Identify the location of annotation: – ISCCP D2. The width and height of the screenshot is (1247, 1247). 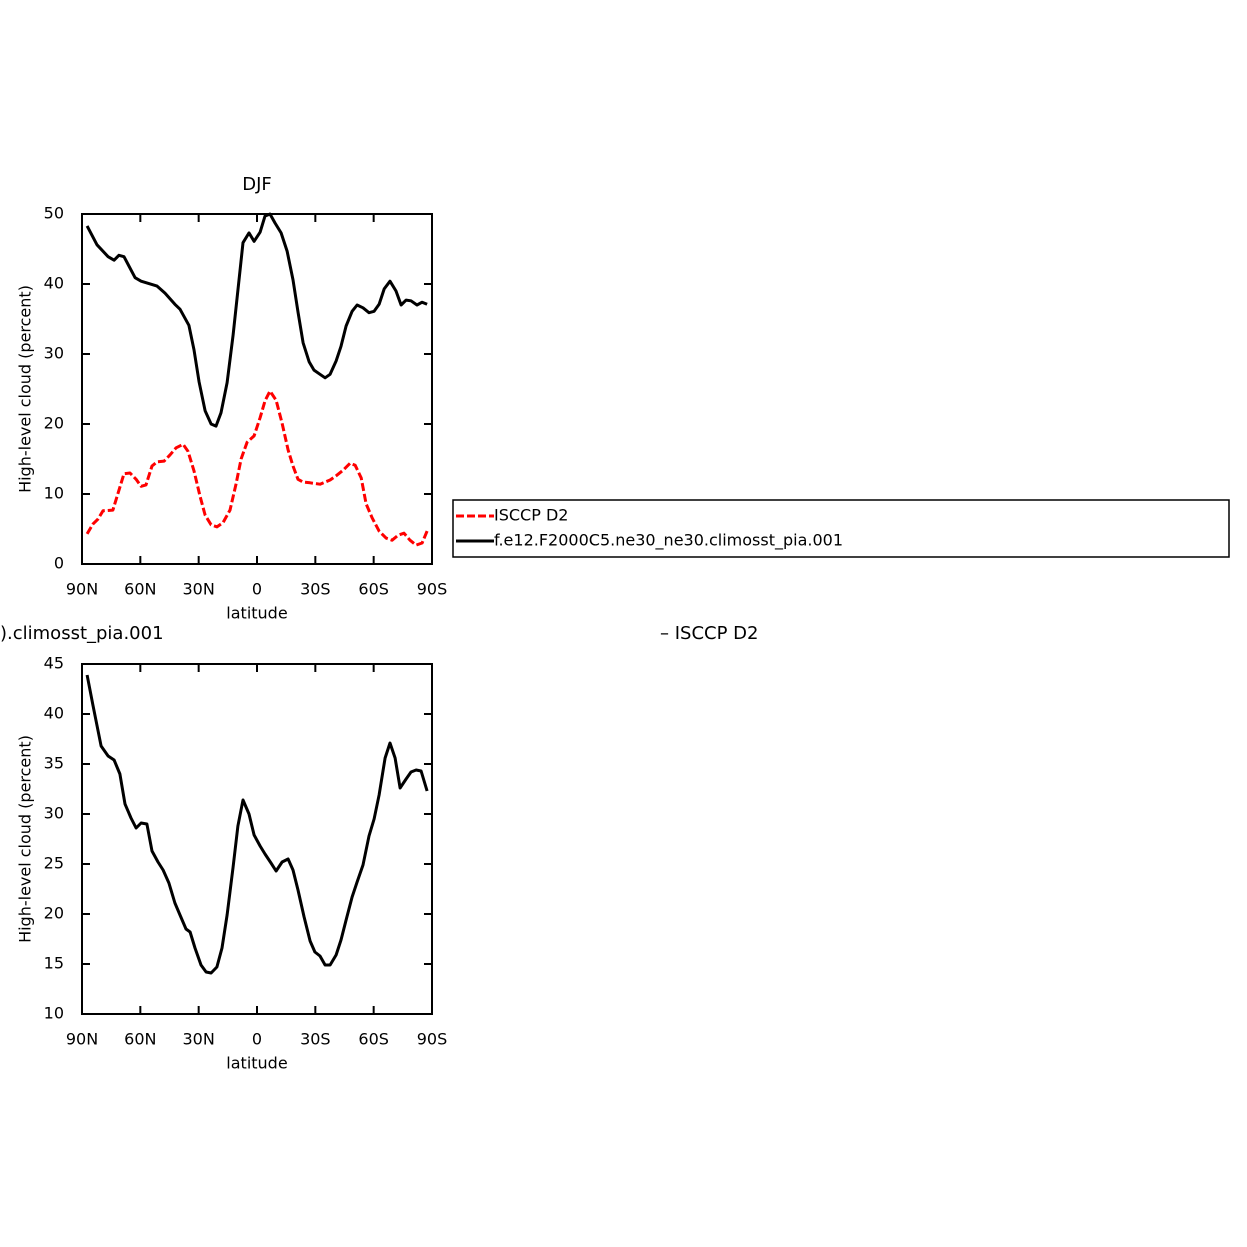
(709, 633).